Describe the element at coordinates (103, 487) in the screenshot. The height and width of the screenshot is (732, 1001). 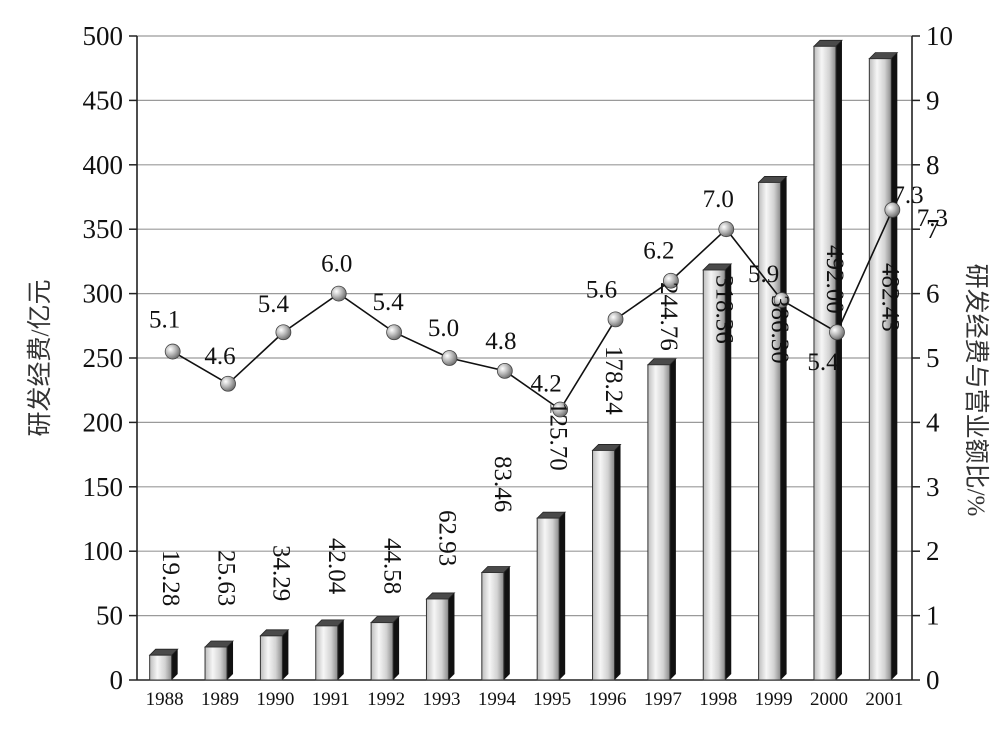
I see `y-tick-label-left: 150` at that location.